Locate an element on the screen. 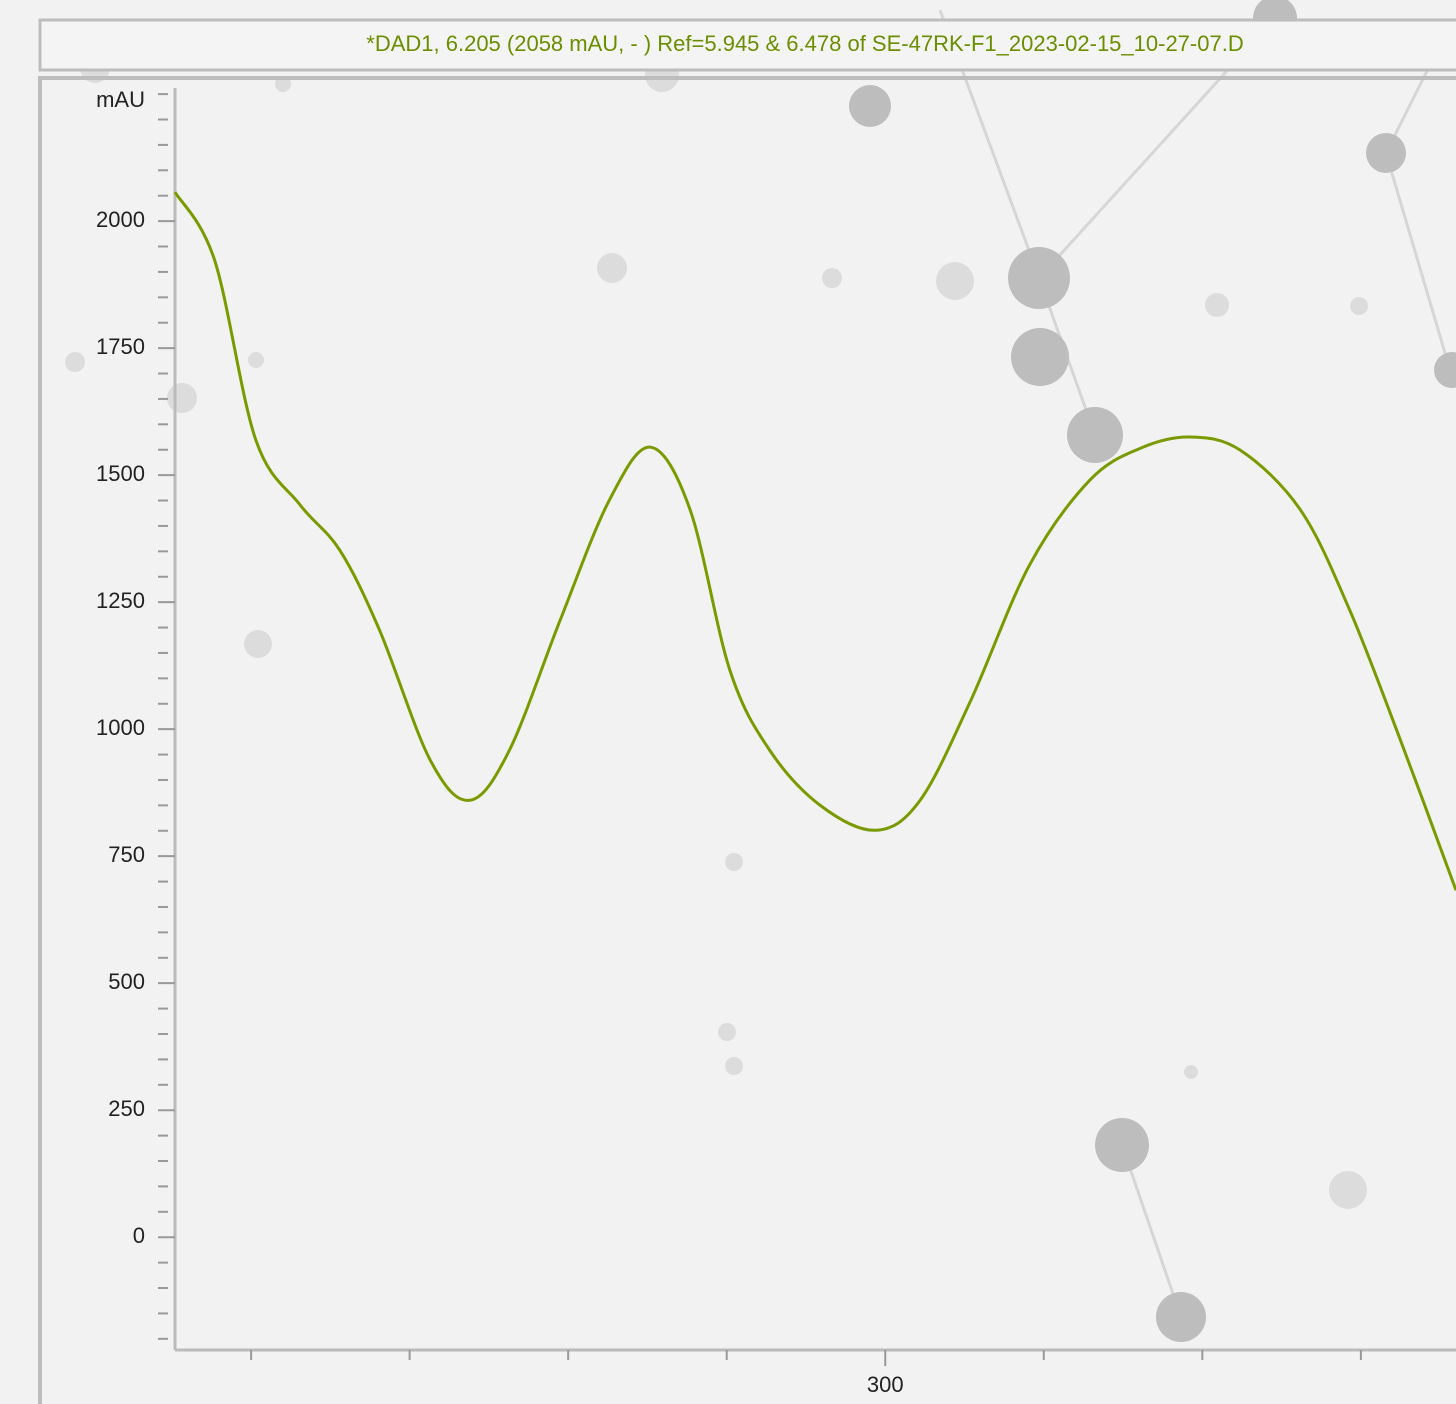 The height and width of the screenshot is (1404, 1456). y-tick-label: 750 is located at coordinates (126, 854).